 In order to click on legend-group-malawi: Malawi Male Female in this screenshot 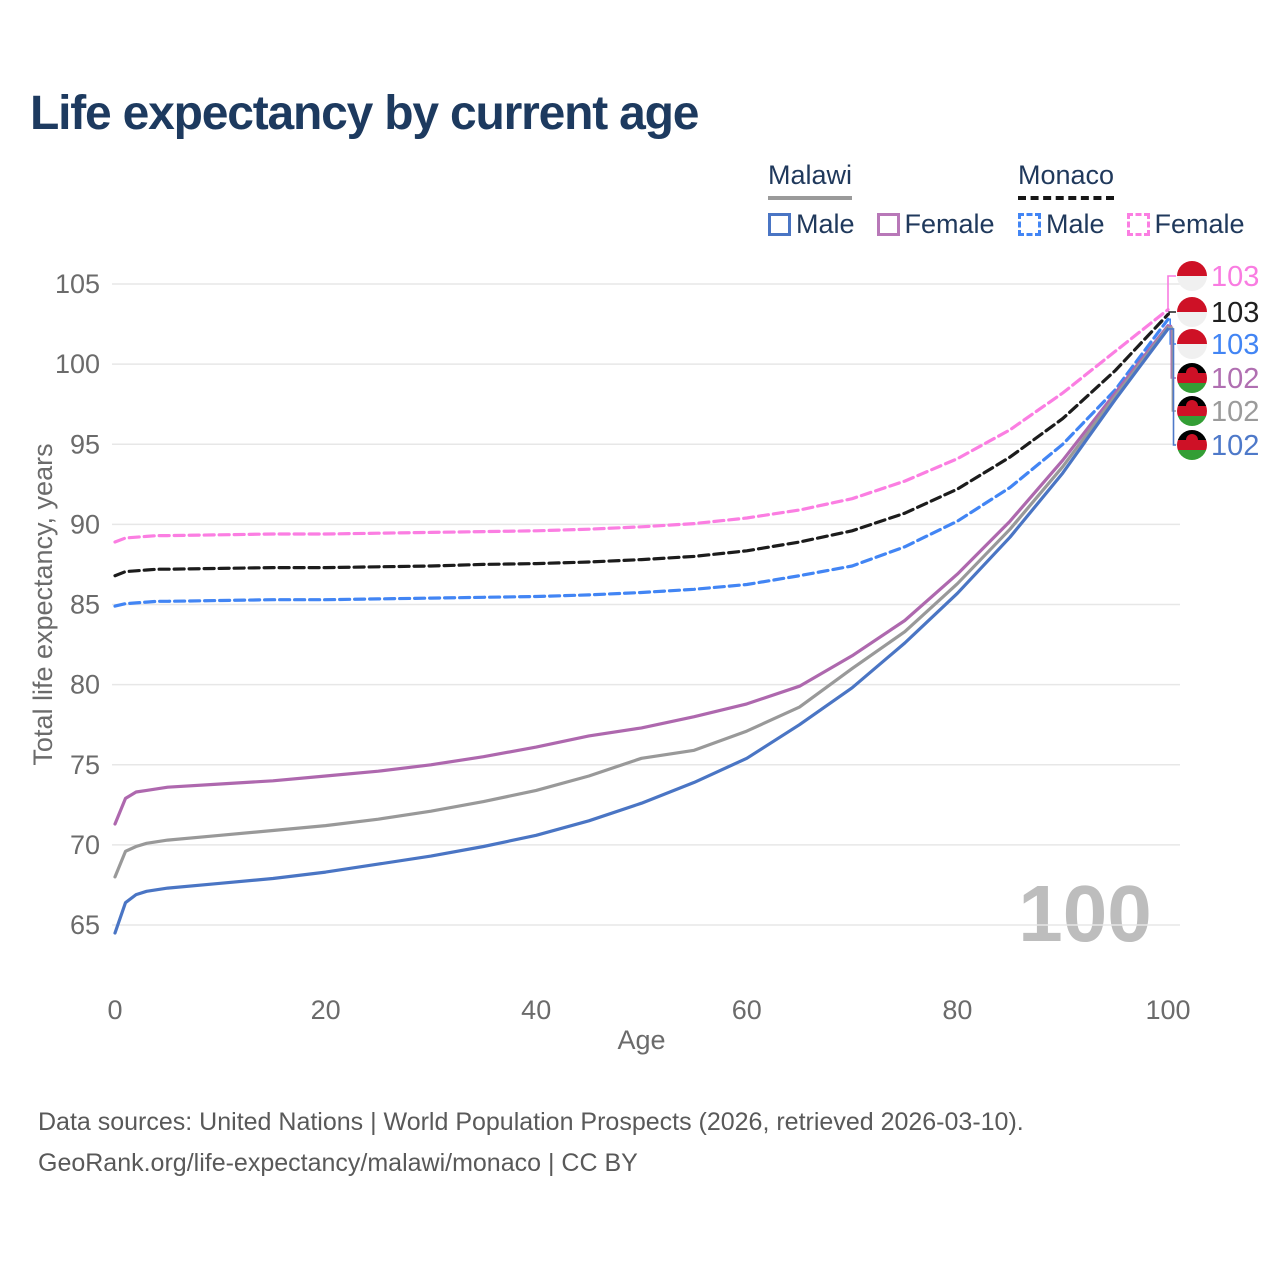, I will do `click(881, 200)`.